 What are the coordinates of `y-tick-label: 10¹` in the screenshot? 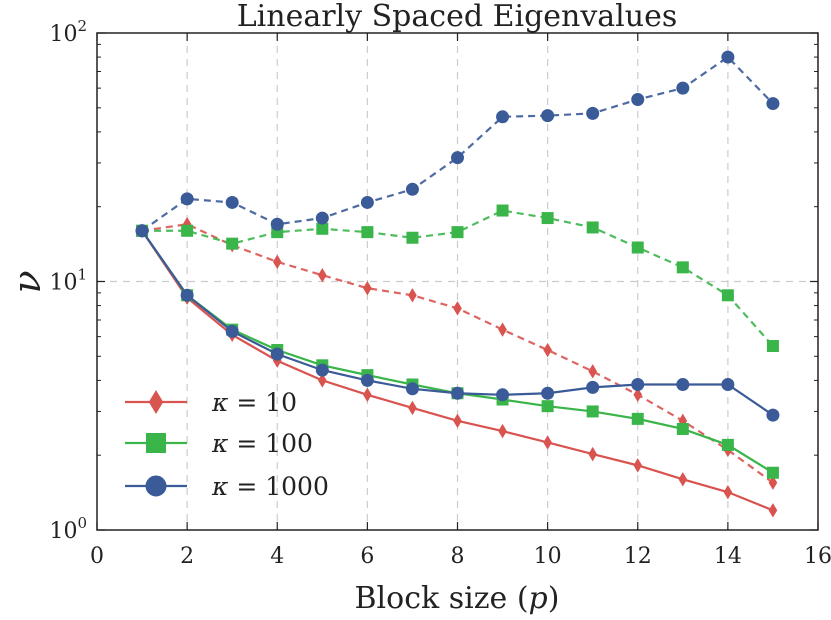 It's located at (68, 281).